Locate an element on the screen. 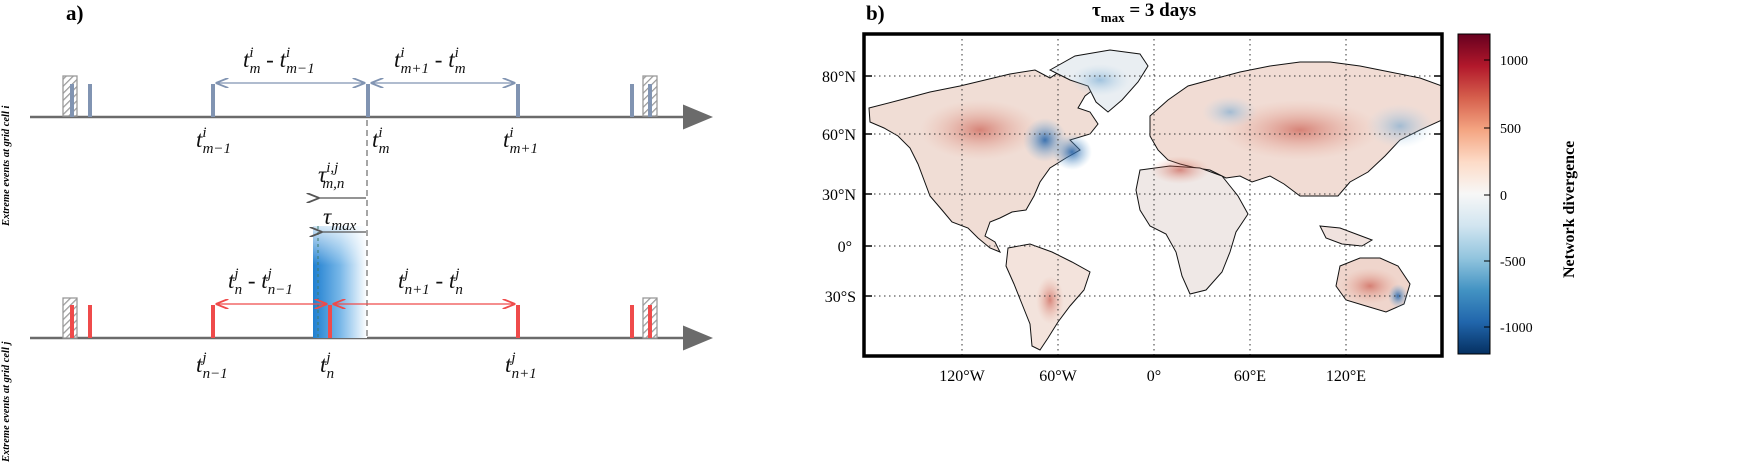 The image size is (1740, 473). colorbar-tick-marks is located at coordinates (1487, 193).